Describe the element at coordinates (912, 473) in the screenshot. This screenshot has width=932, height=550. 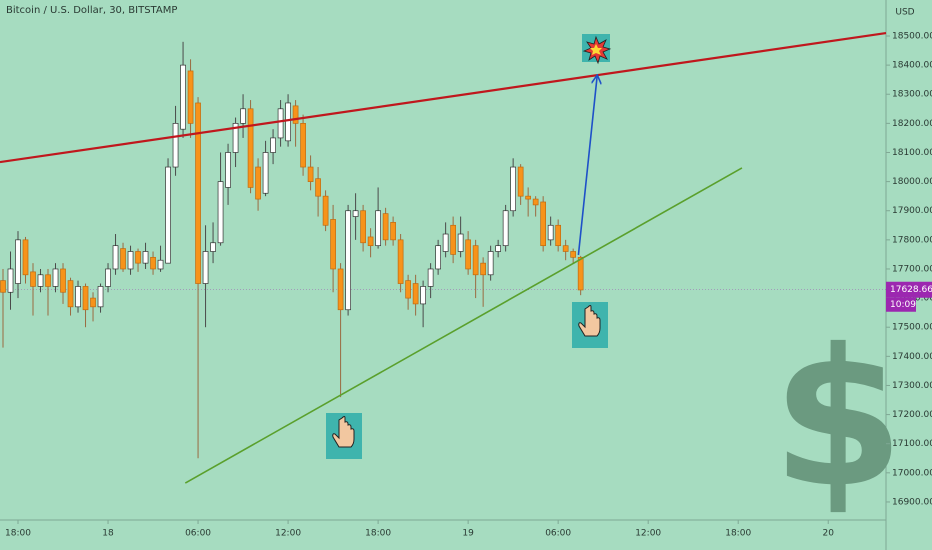
I see `y-tick-label: 17000.00` at that location.